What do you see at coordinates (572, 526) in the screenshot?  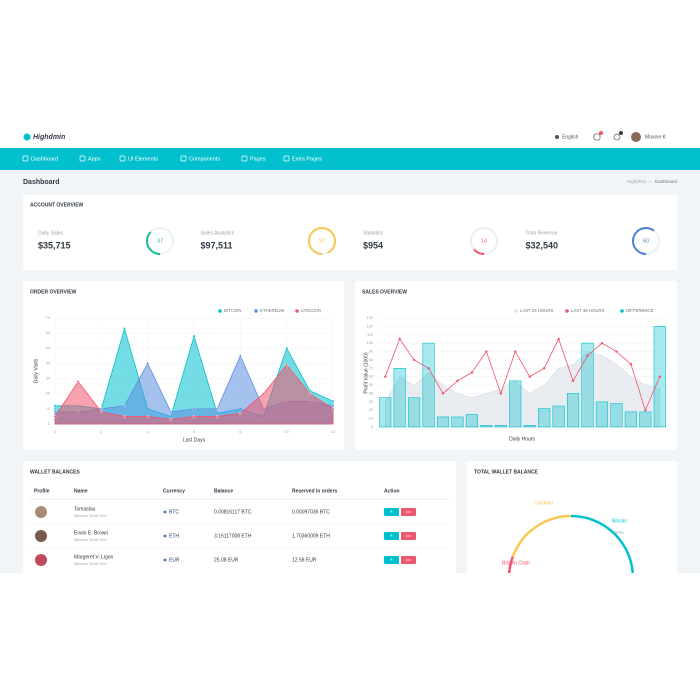 I see `total-wallet-card` at bounding box center [572, 526].